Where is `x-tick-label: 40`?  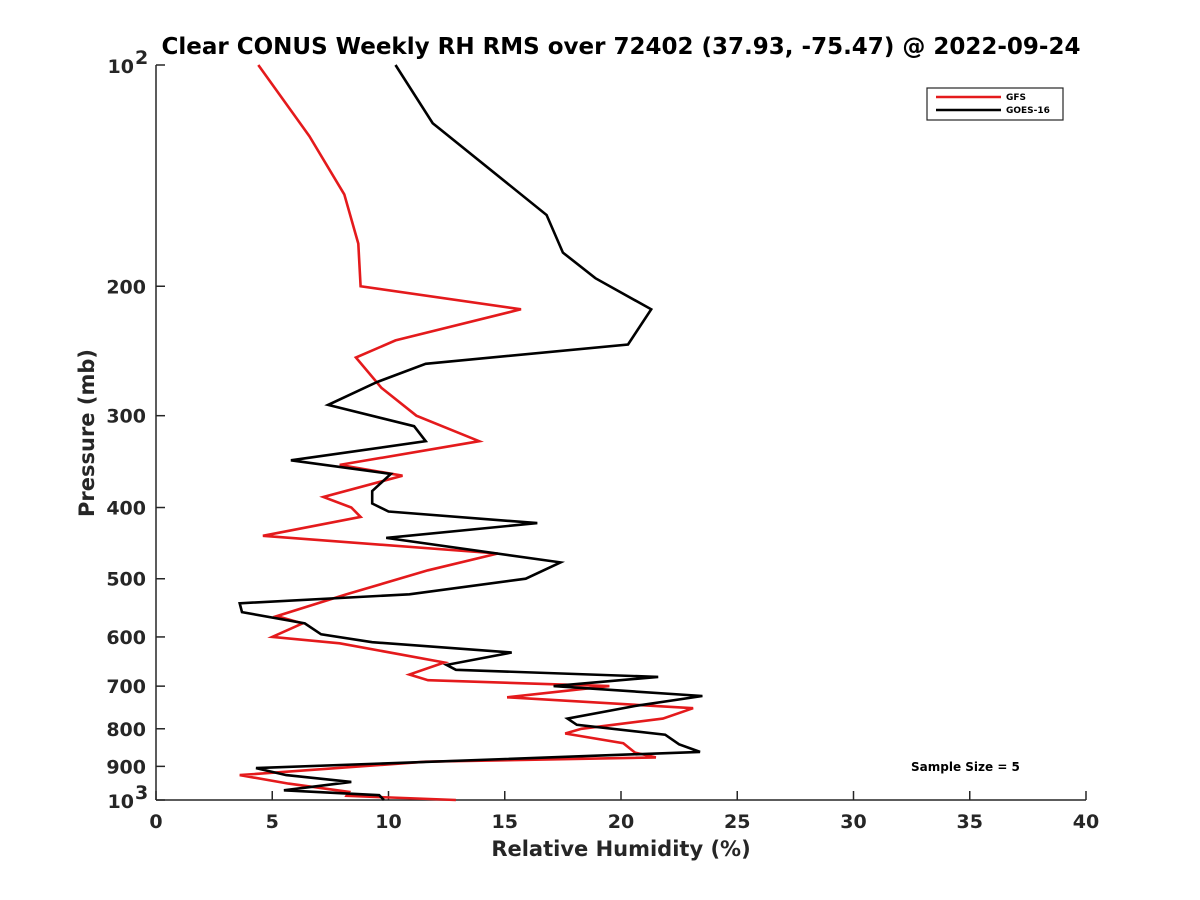
x-tick-label: 40 is located at coordinates (1086, 822).